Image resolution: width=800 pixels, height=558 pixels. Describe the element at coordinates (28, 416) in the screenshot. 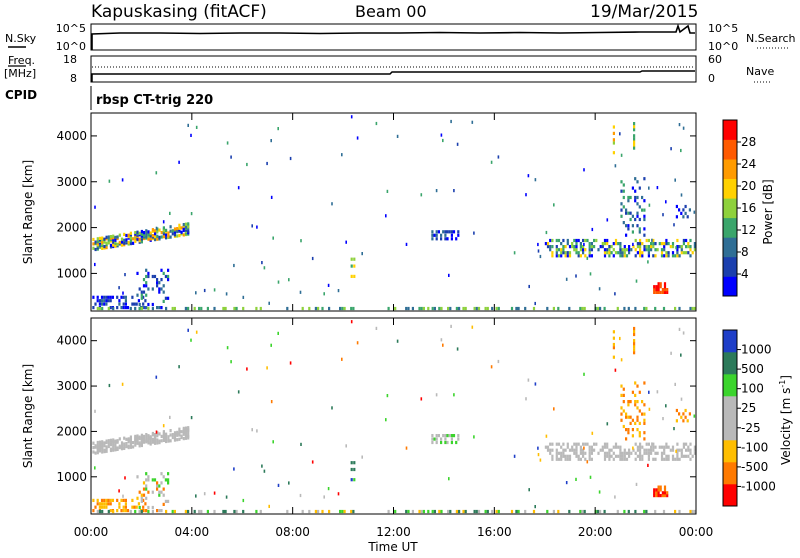

I see `velocity-ylabel: Slant Range [km]` at that location.